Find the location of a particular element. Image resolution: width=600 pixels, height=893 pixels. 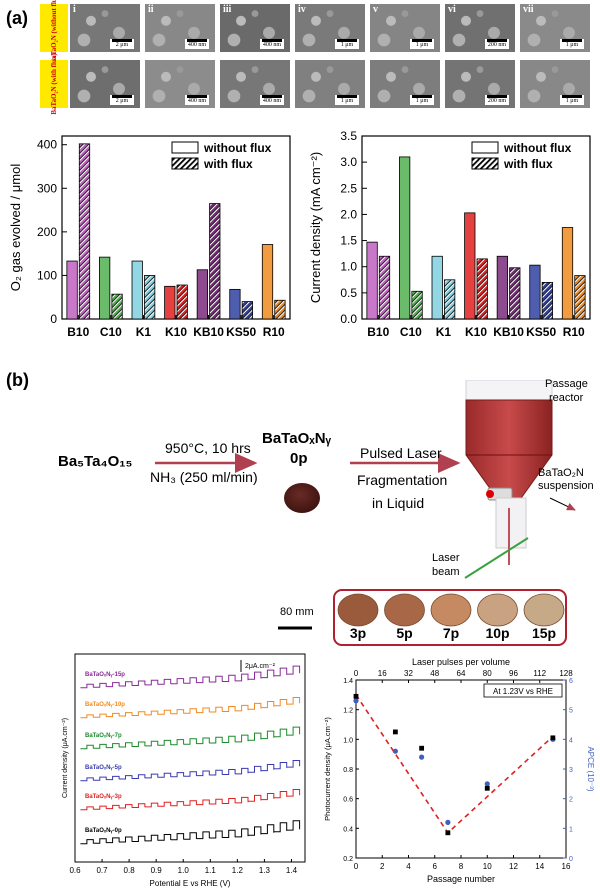

bar-without-flux-R10 is located at coordinates (267, 282).